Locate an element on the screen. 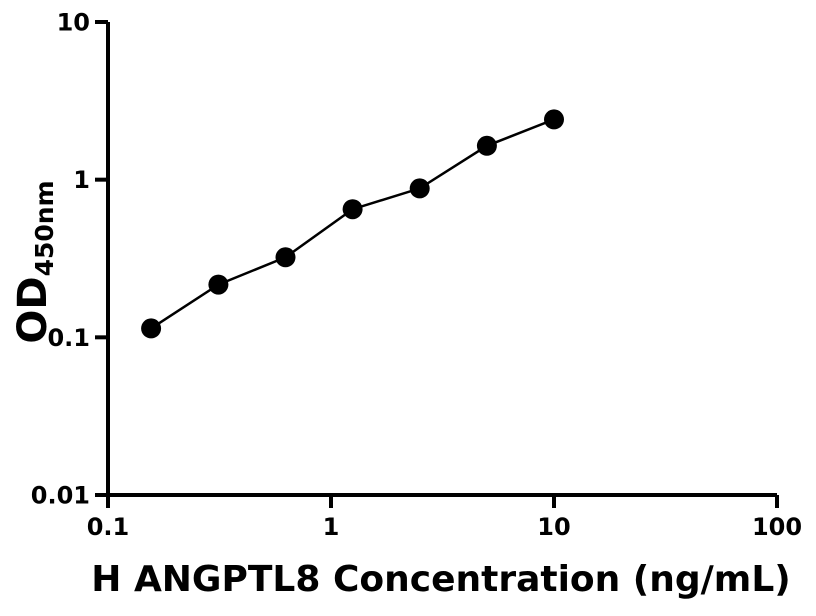 Image resolution: width=816 pixels, height=616 pixels. y-axis-title: OD450nm is located at coordinates (34, 261).